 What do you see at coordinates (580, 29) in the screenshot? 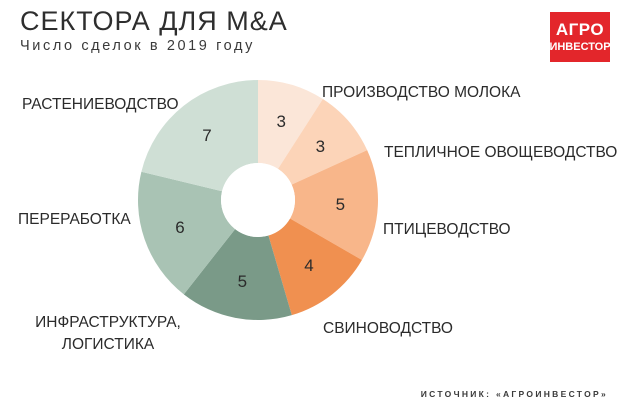
I see `logo-line-1: АГРО` at bounding box center [580, 29].